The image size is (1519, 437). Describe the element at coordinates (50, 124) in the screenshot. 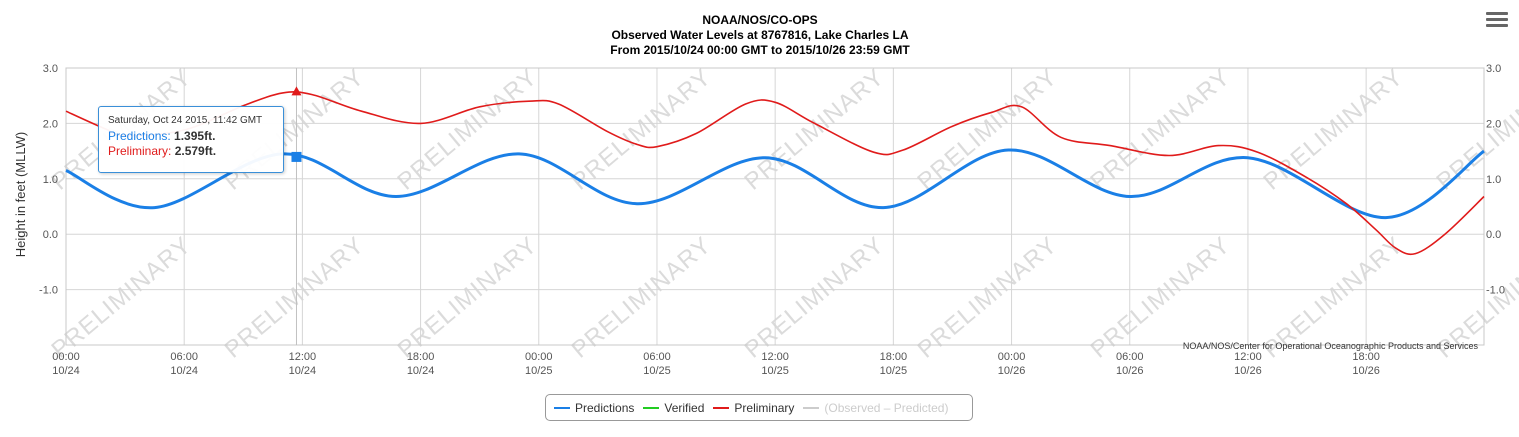

I see `y-tick-label-left: 2.0` at that location.